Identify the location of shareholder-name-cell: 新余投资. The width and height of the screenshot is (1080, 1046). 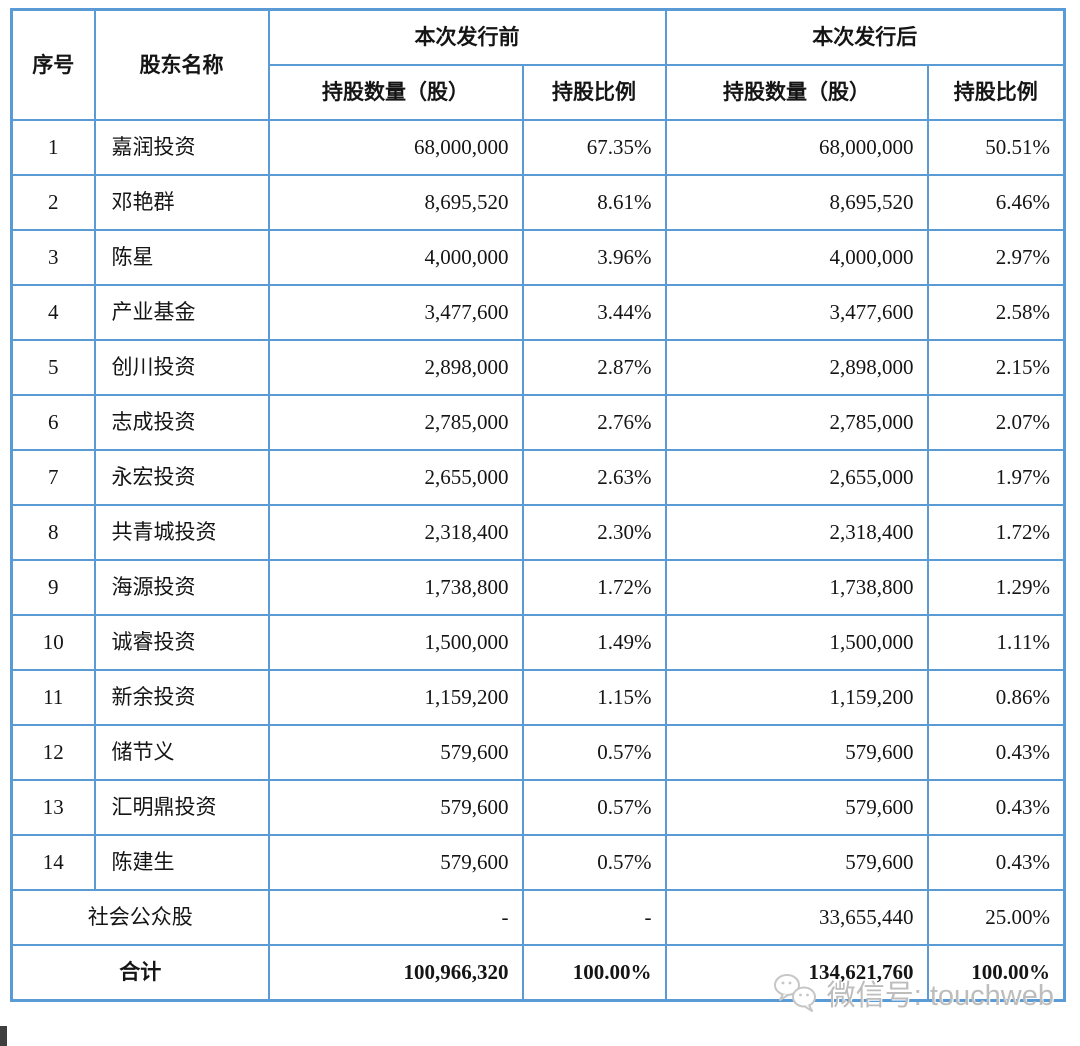
(181, 697).